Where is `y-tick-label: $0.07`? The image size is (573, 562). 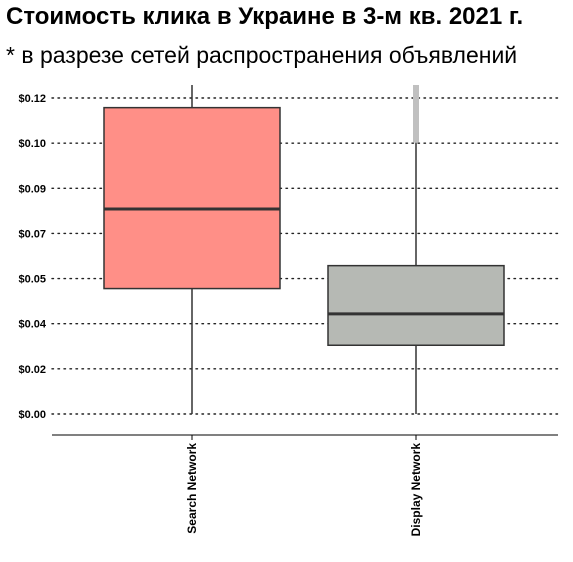
y-tick-label: $0.07 is located at coordinates (32, 234).